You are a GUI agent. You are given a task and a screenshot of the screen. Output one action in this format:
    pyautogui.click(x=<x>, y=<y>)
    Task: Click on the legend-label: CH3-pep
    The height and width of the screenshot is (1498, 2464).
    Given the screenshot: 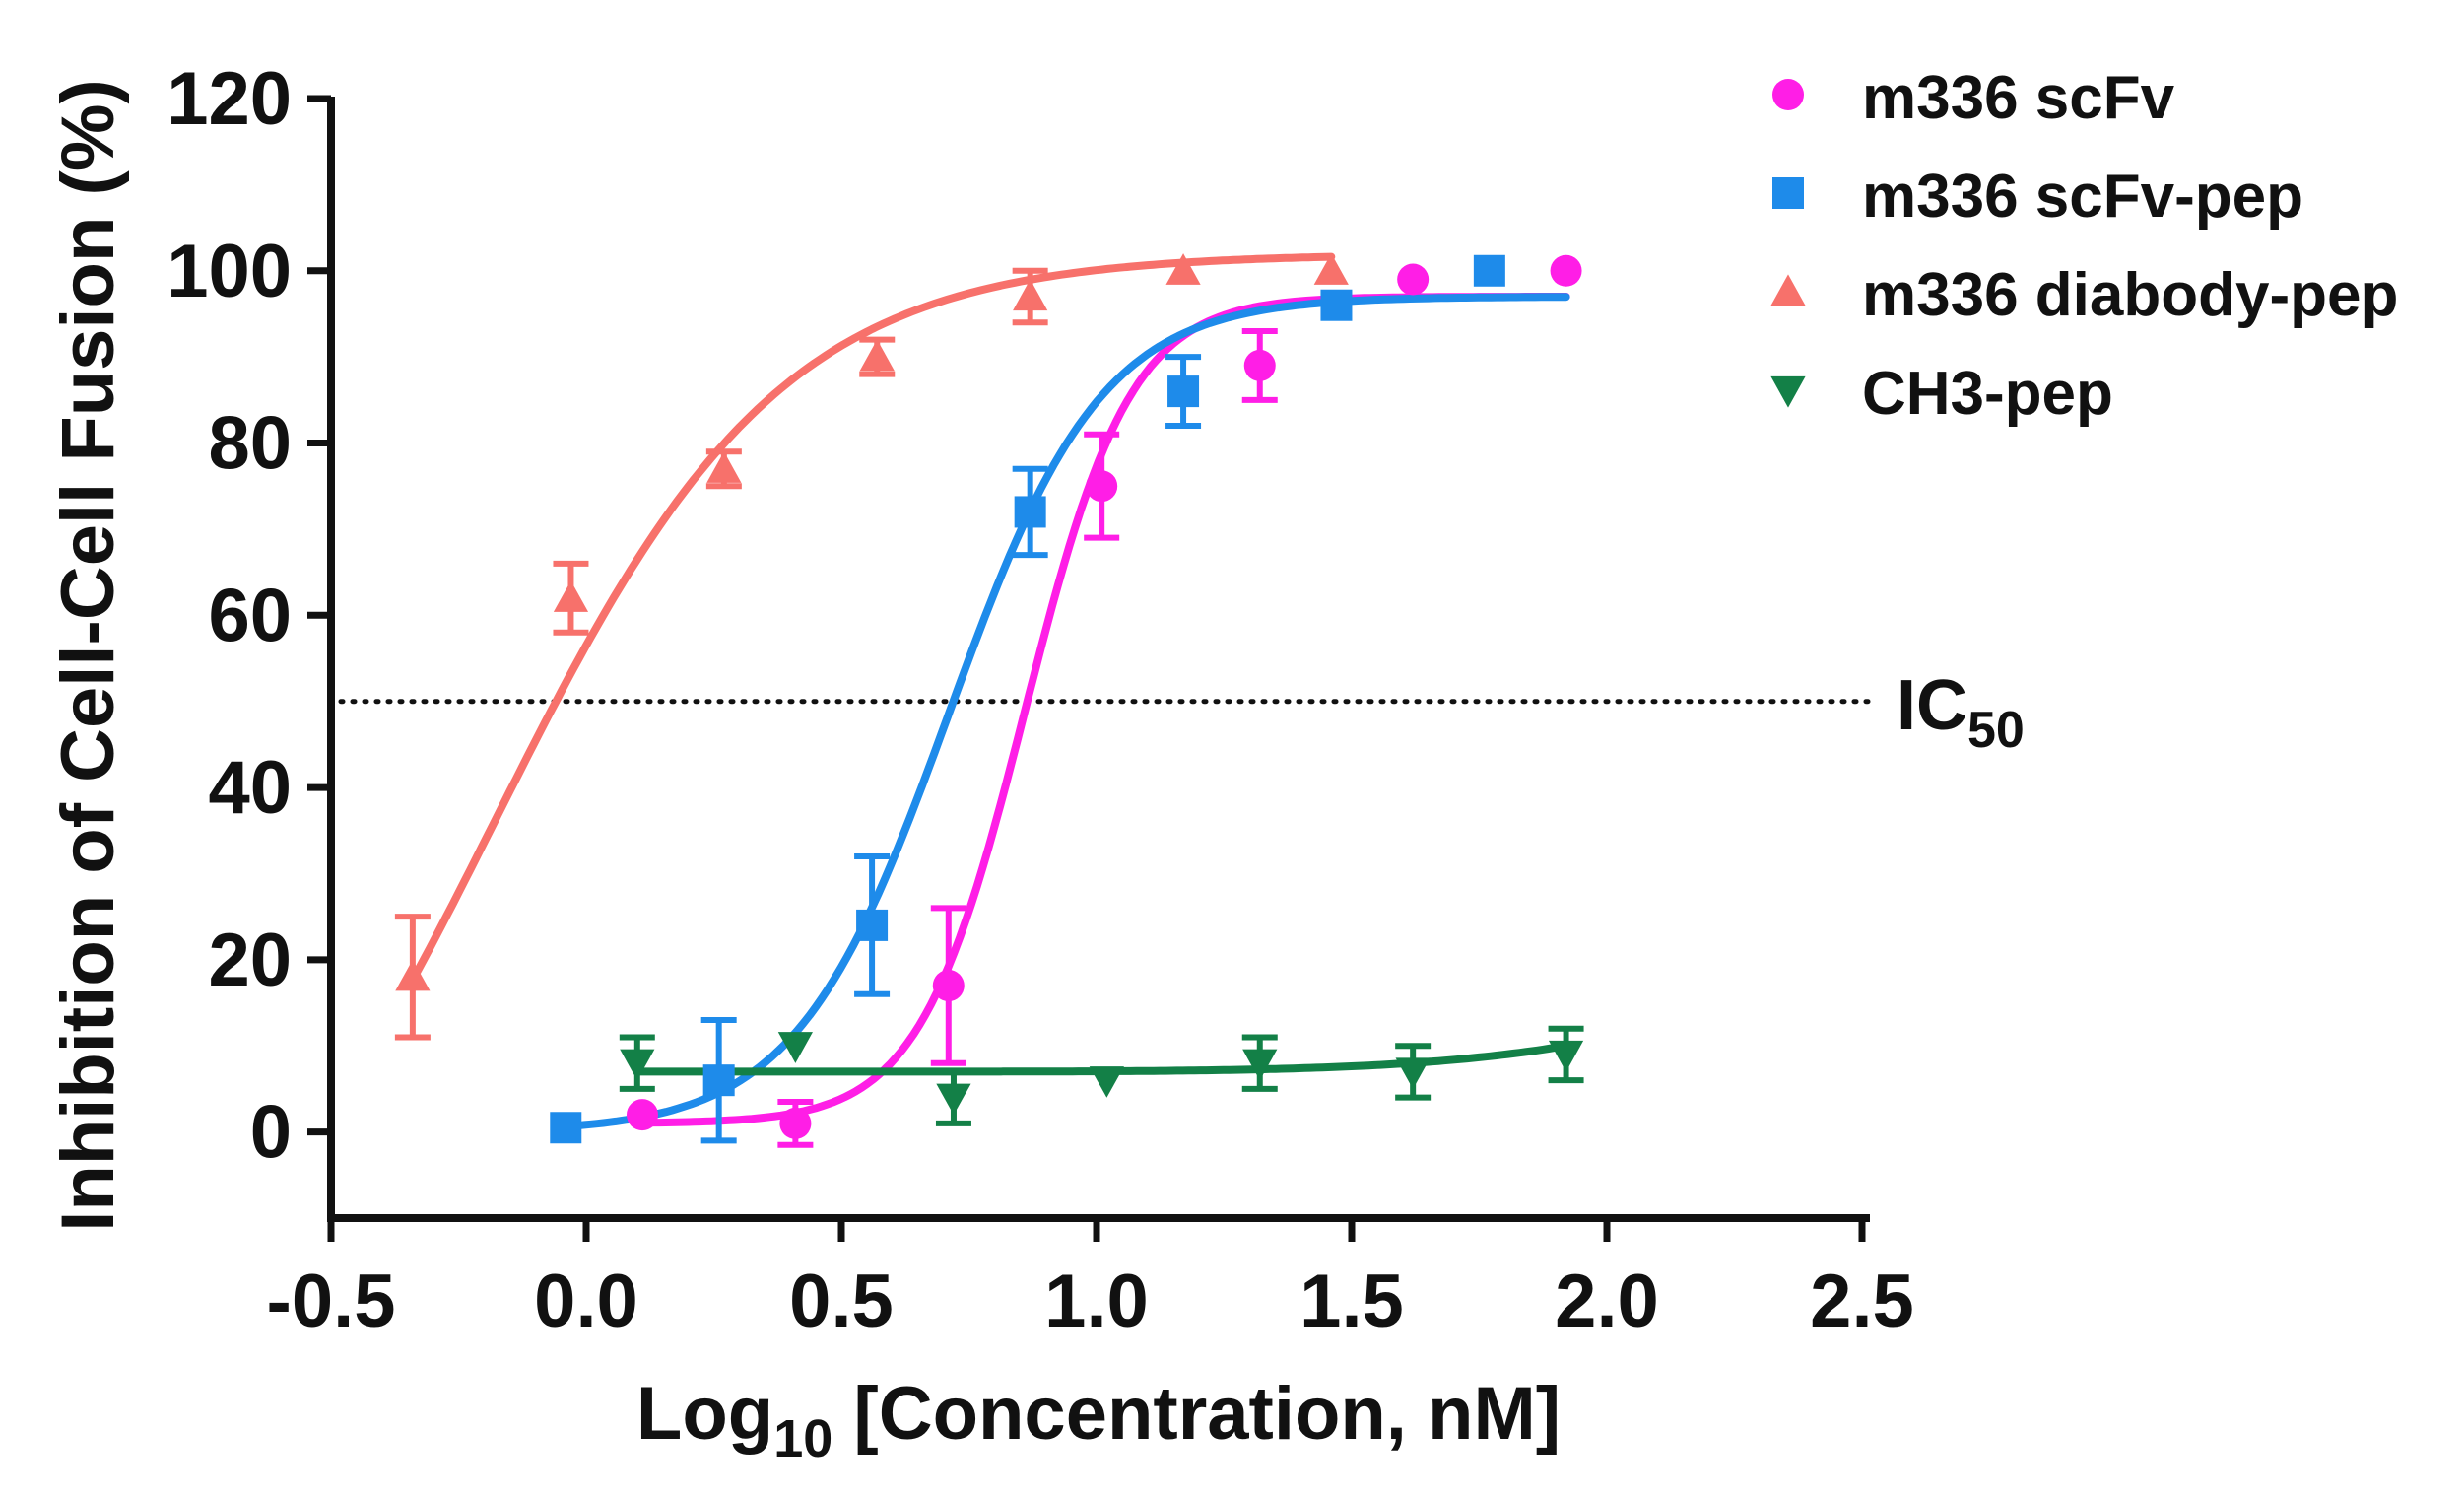 What is the action you would take?
    pyautogui.click(x=1988, y=394)
    